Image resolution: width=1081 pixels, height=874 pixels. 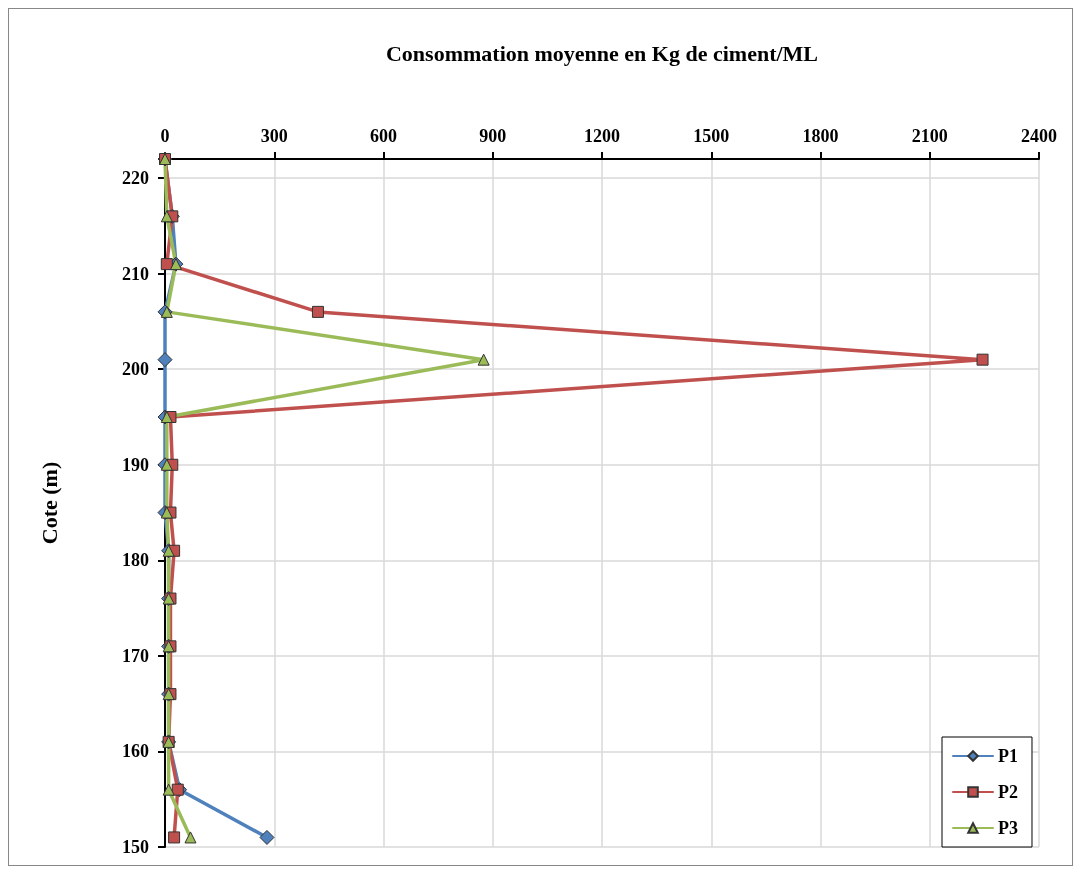 I want to click on x-tick-label: 1200, so click(x=602, y=136).